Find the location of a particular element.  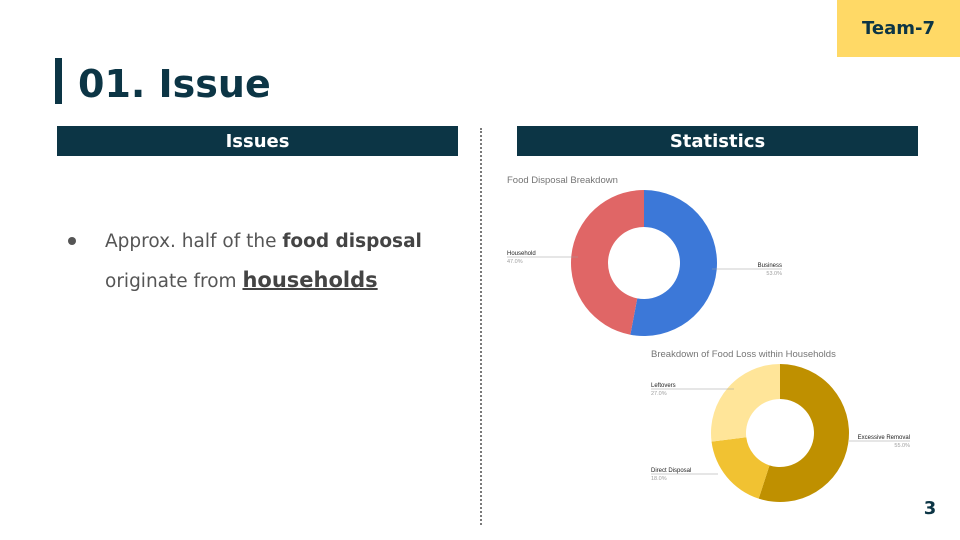

issue-text-pre: Approx. half of the is located at coordinates (194, 241).